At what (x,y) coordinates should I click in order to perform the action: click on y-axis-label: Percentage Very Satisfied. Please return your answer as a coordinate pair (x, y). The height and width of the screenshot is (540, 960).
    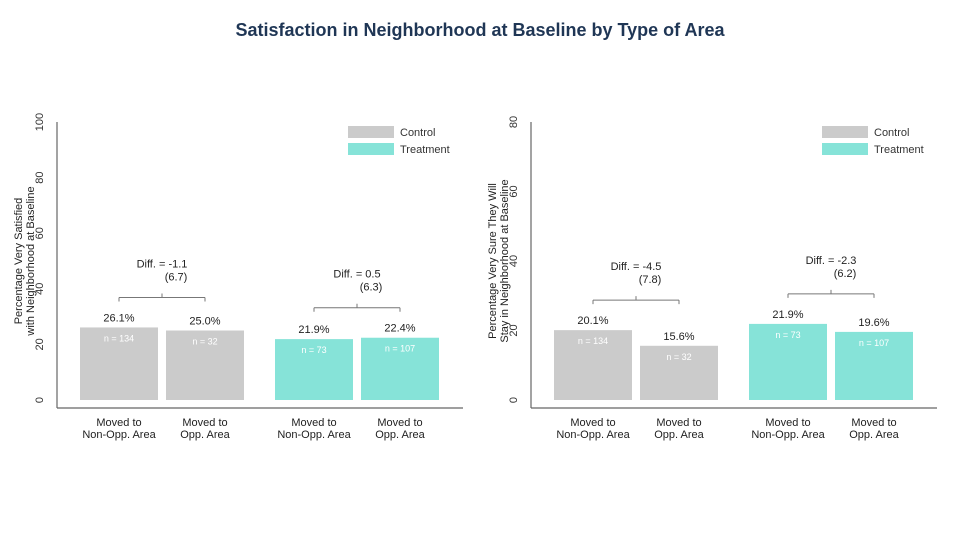
    Looking at the image, I should click on (19, 261).